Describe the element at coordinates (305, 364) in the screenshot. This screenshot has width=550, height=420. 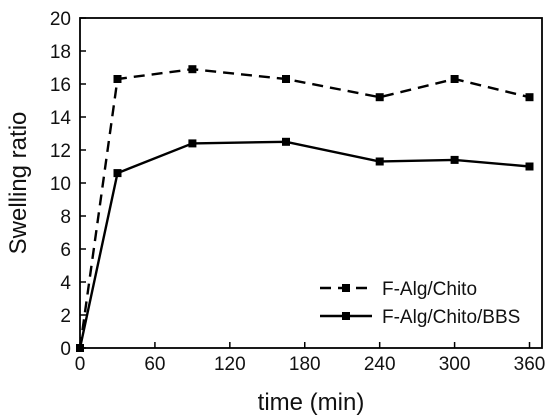
I see `x-tick-label: 180` at that location.